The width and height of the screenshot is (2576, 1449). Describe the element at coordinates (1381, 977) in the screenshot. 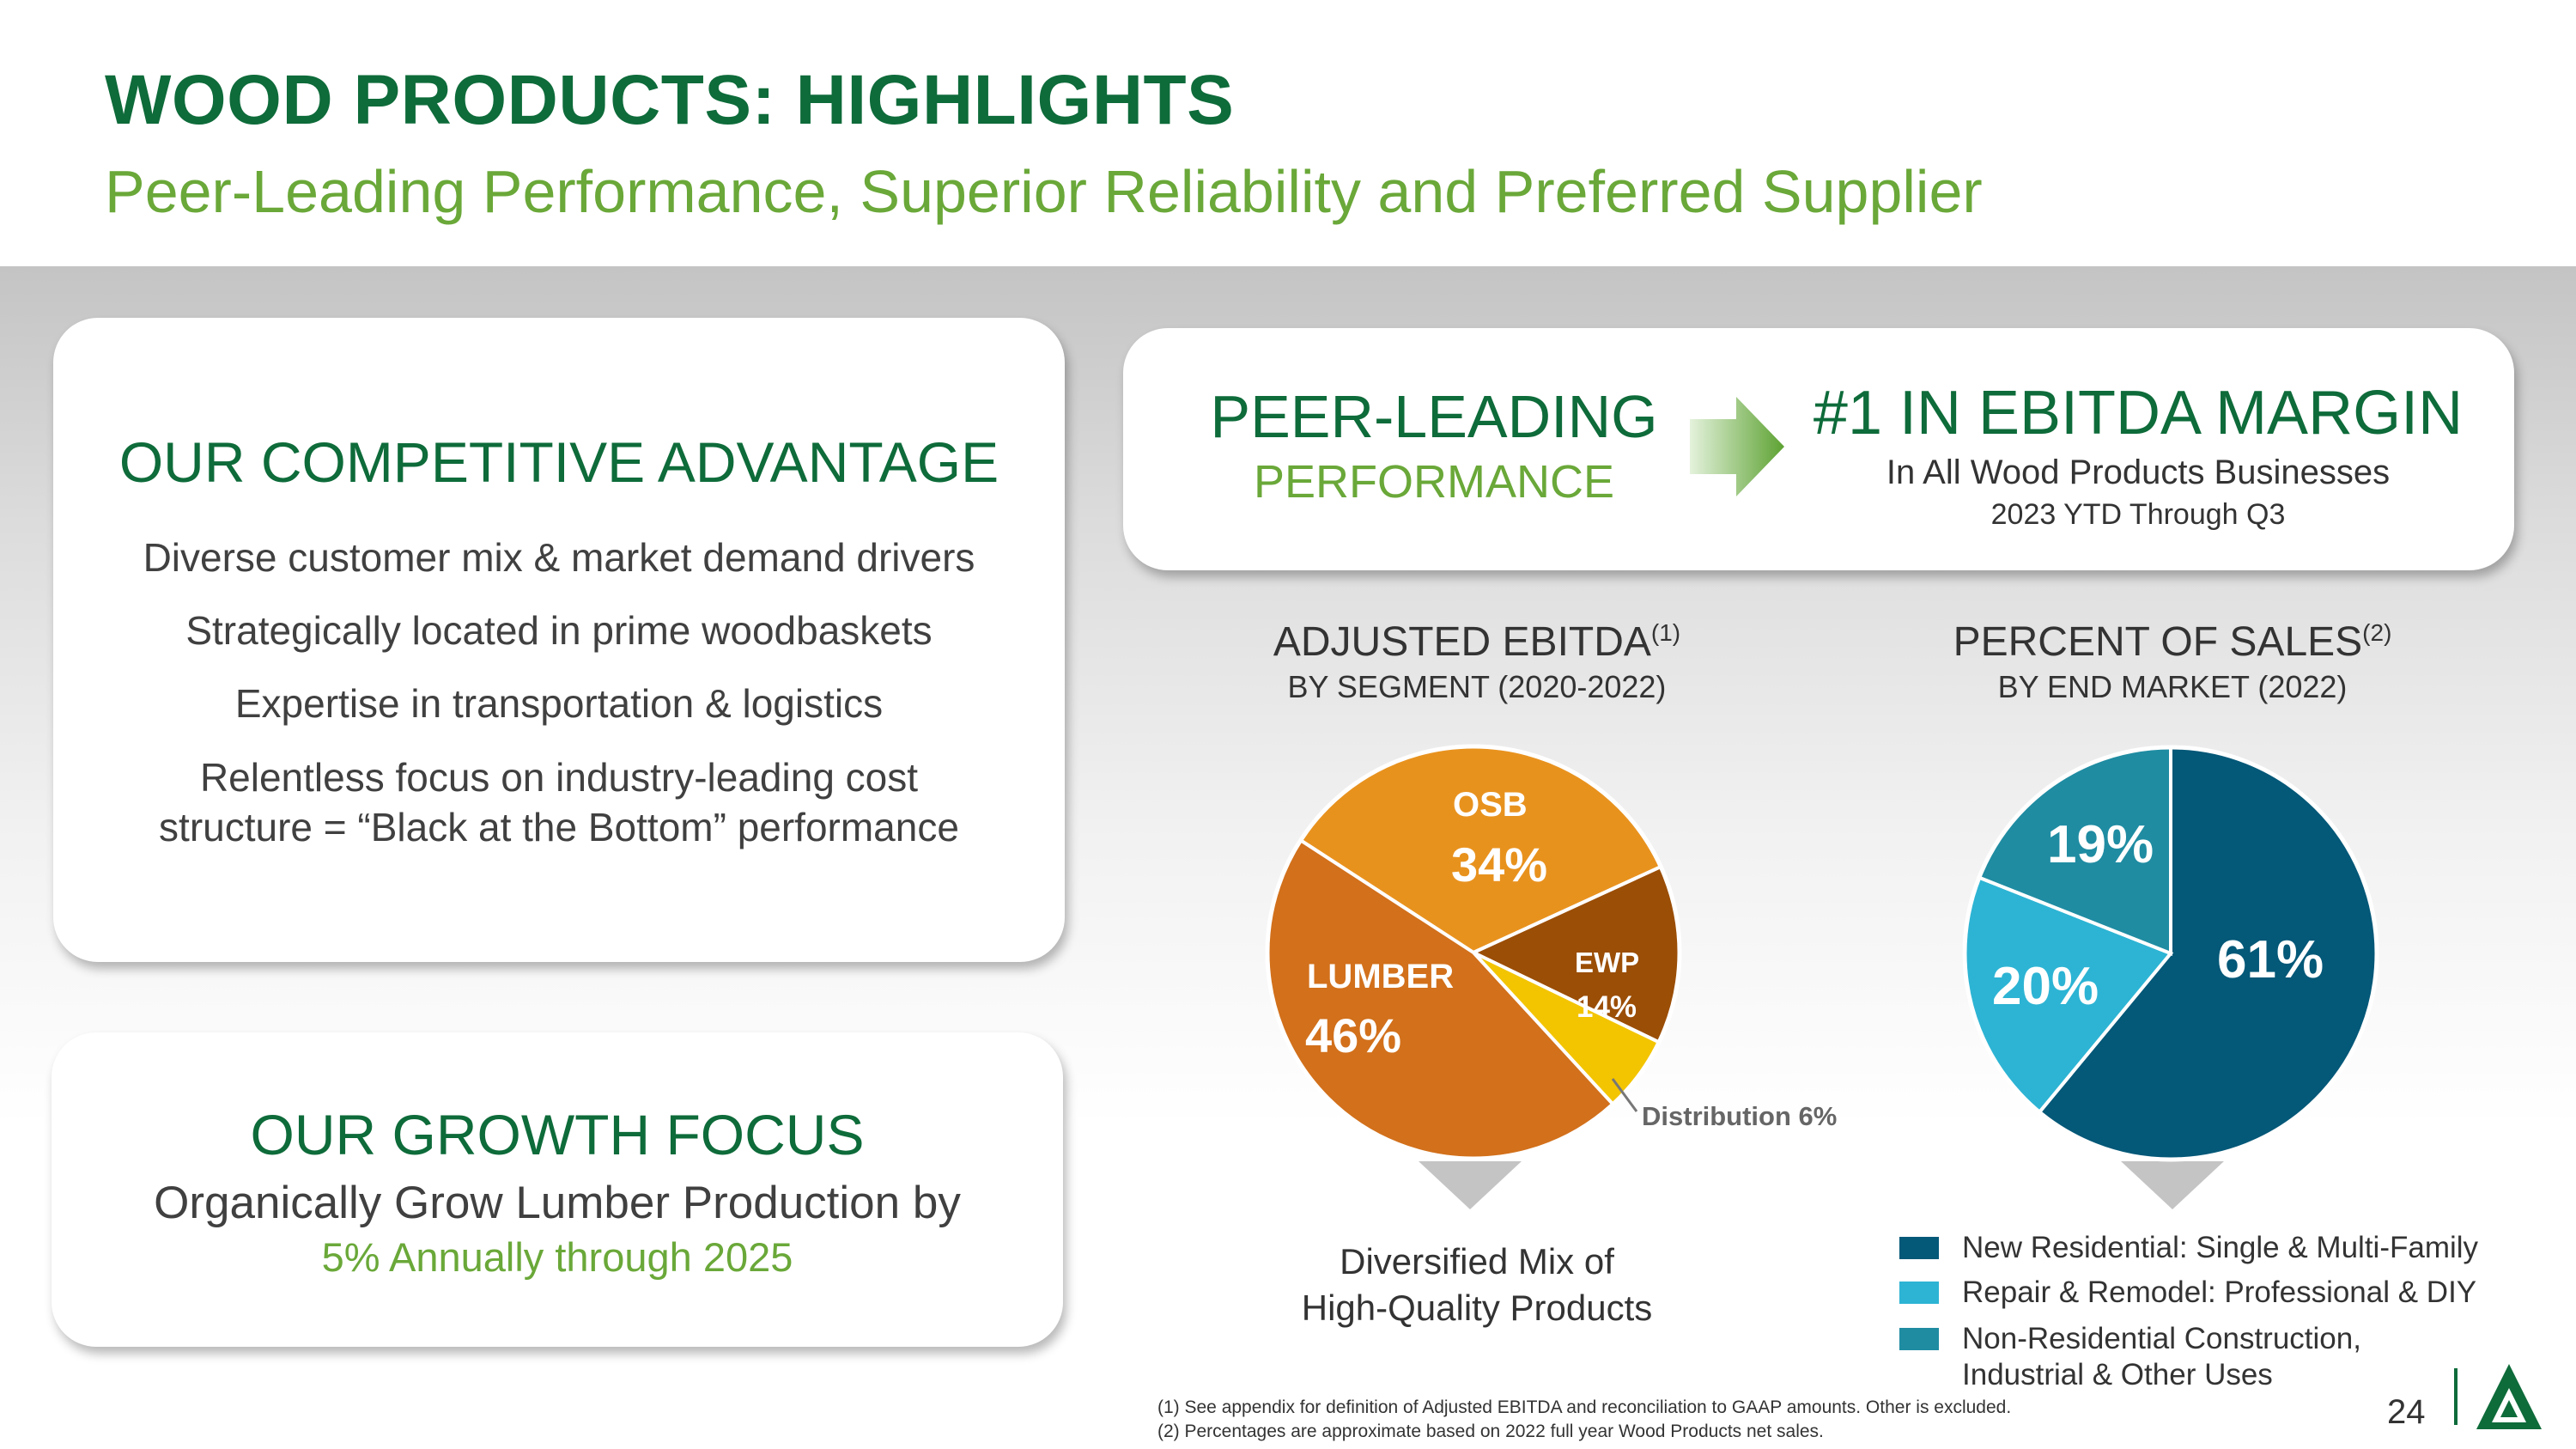

I see `pie-label-lumber: LUMBER` at that location.